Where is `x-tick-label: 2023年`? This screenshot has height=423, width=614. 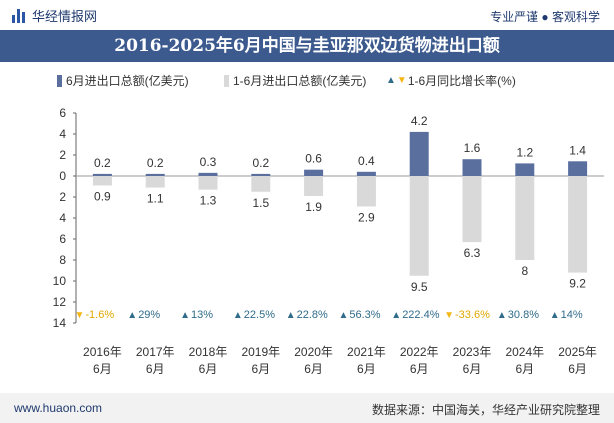
x-tick-label: 2023年 is located at coordinates (472, 352).